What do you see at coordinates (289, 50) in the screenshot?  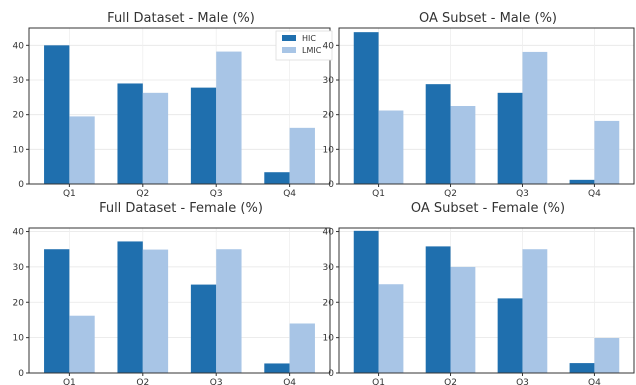 I see `legend-swatch-lmic` at bounding box center [289, 50].